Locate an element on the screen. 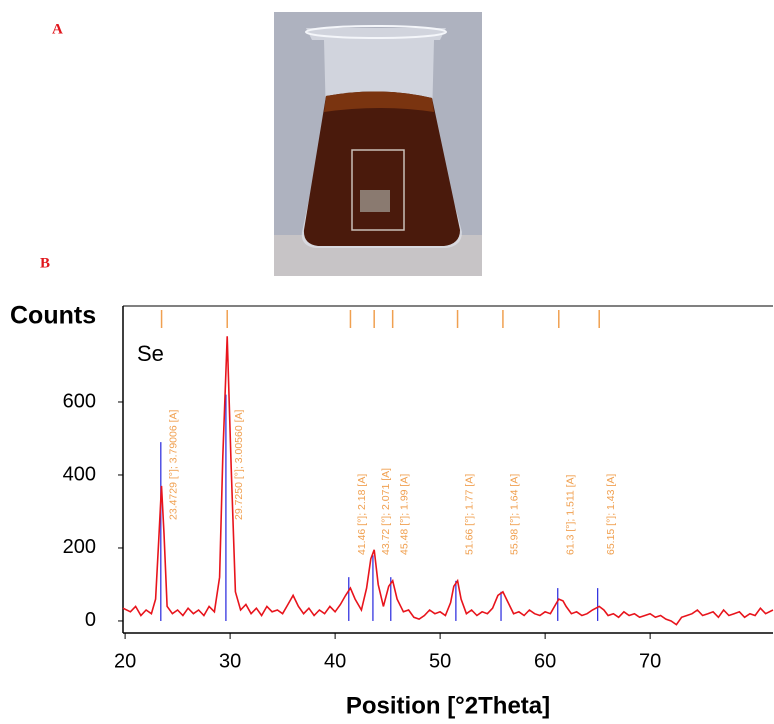 The width and height of the screenshot is (774, 724). x-tick-label: 40 is located at coordinates (335, 661).